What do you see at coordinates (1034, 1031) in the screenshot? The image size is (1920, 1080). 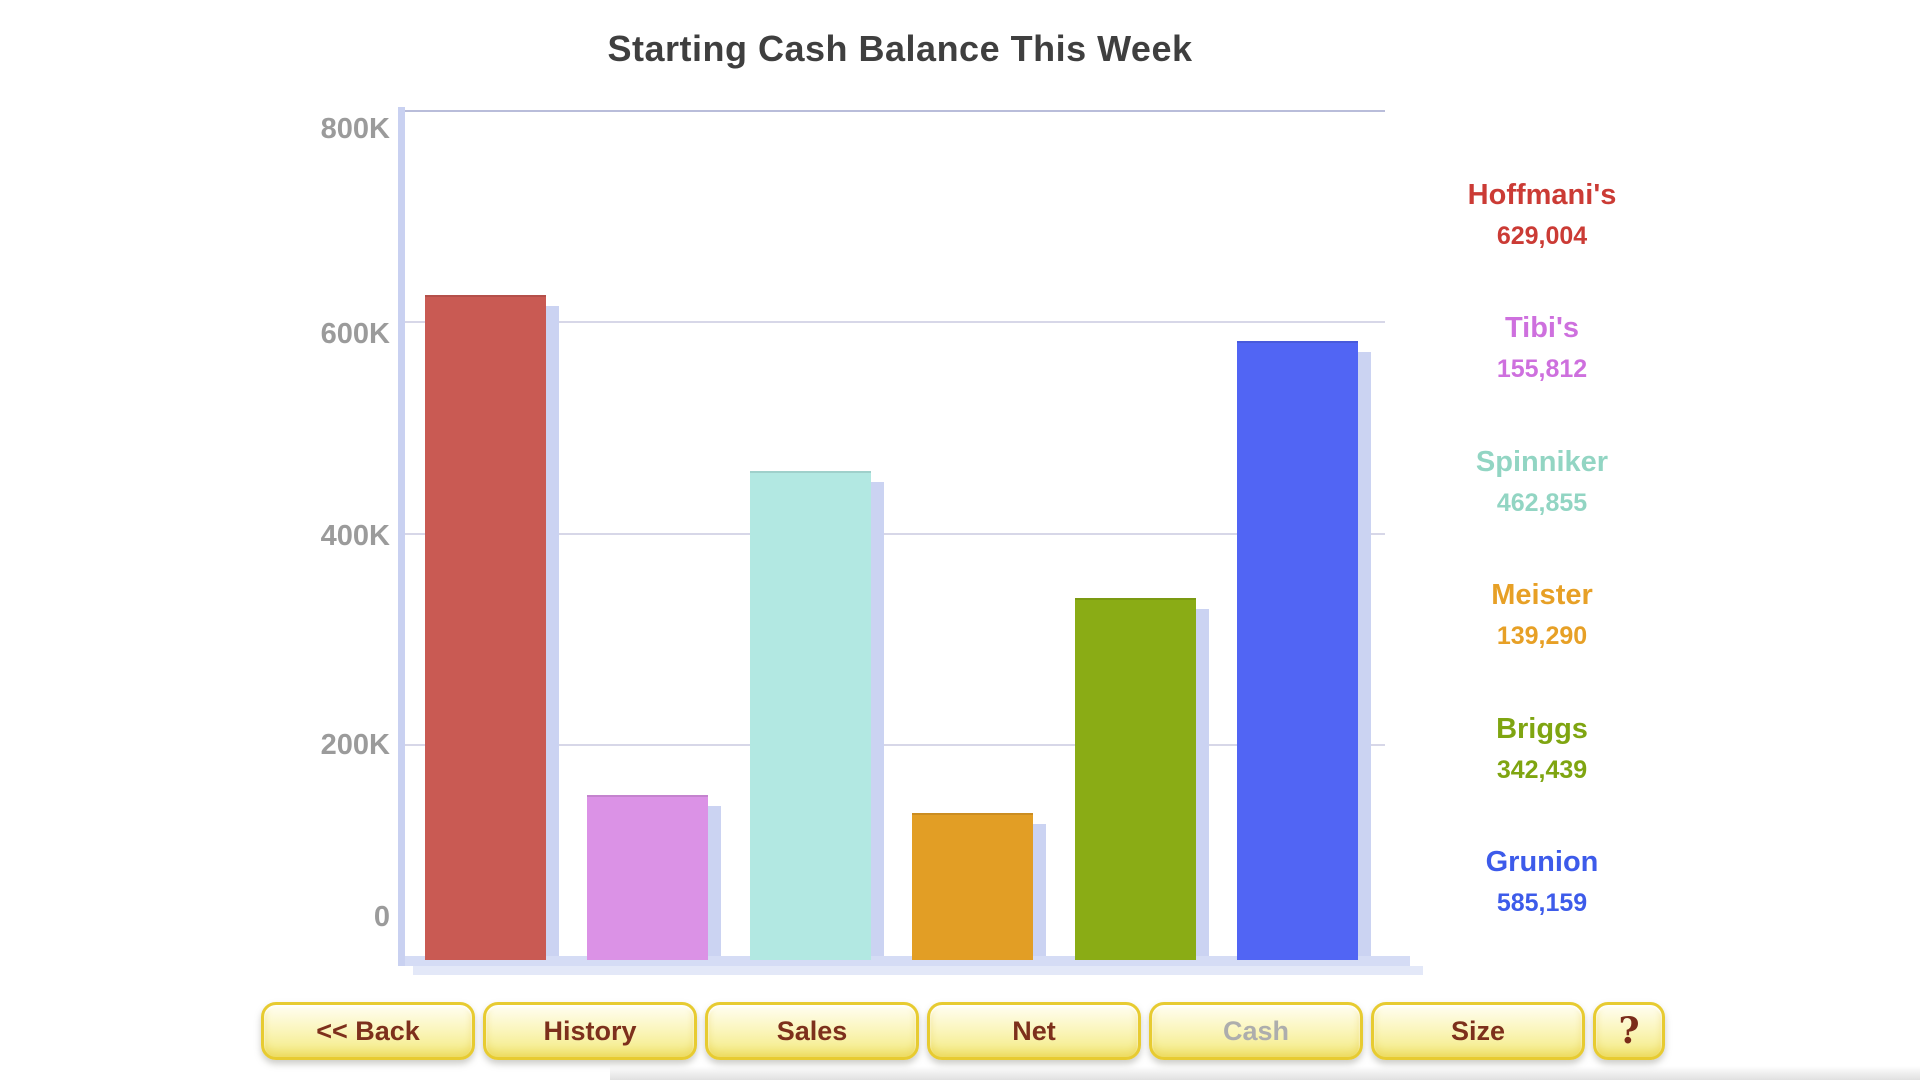 I see `net-button: Net` at bounding box center [1034, 1031].